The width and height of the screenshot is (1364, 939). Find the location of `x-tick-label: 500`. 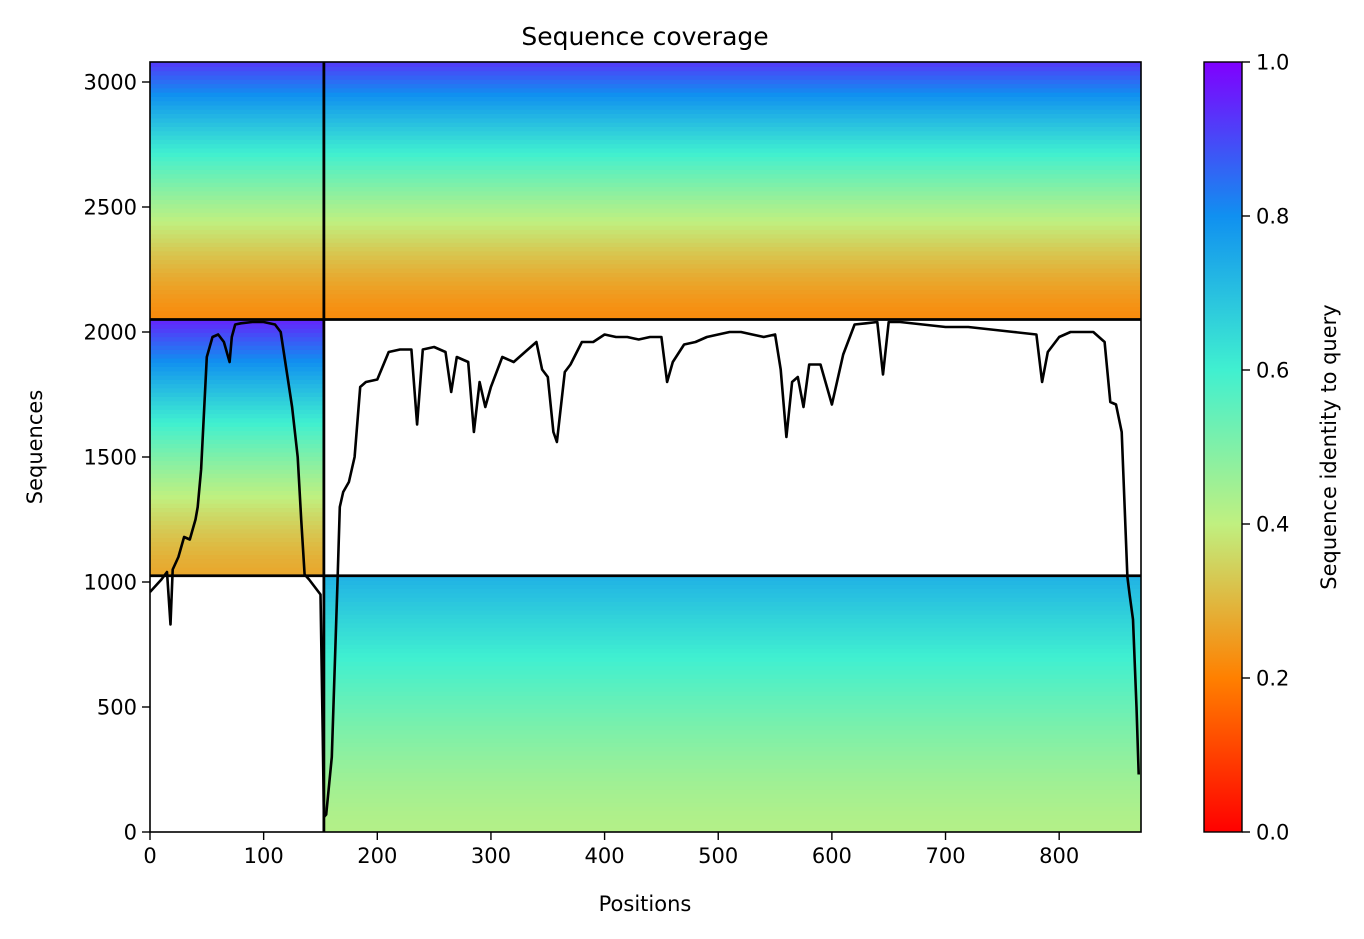

x-tick-label: 500 is located at coordinates (718, 856).